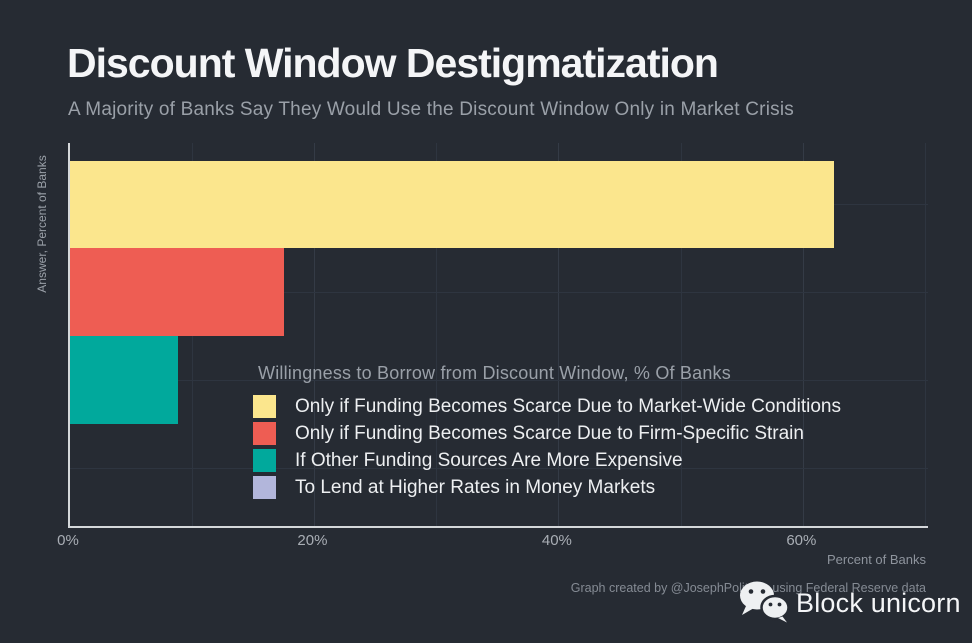 This screenshot has height=643, width=972. Describe the element at coordinates (492, 542) in the screenshot. I see `x-axis-ticks: 0% 20% 40% 60%` at that location.